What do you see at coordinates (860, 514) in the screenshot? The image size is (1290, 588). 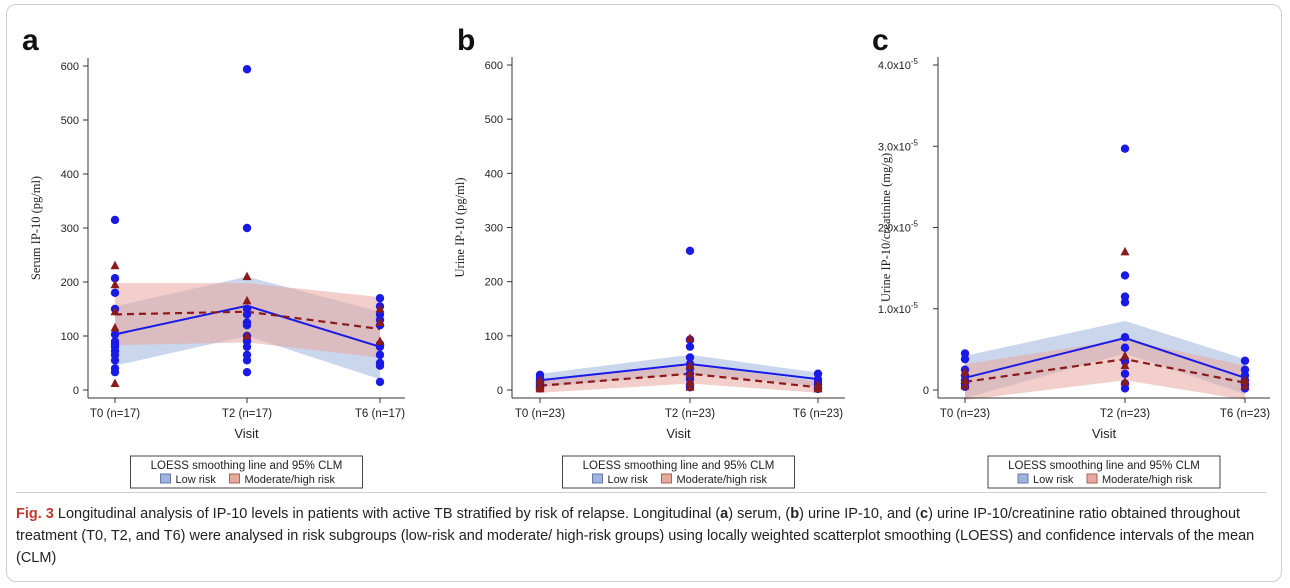 I see `caption-text-3: ) urine IP-10, and (` at bounding box center [860, 514].